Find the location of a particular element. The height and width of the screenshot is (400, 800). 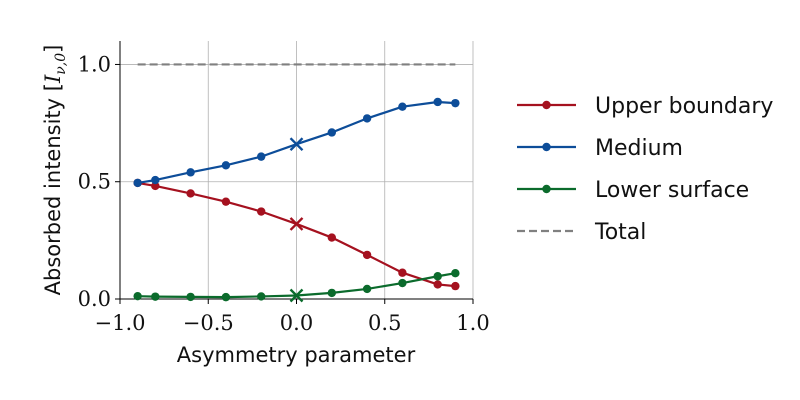

x-axis-title: Asymmetry parameter is located at coordinates (296, 355).